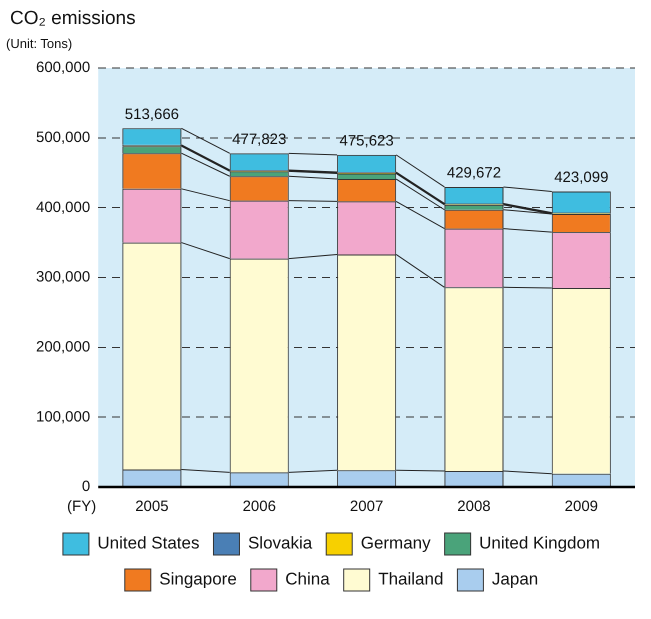  What do you see at coordinates (63, 347) in the screenshot?
I see `y-tick-label: 200,000` at bounding box center [63, 347].